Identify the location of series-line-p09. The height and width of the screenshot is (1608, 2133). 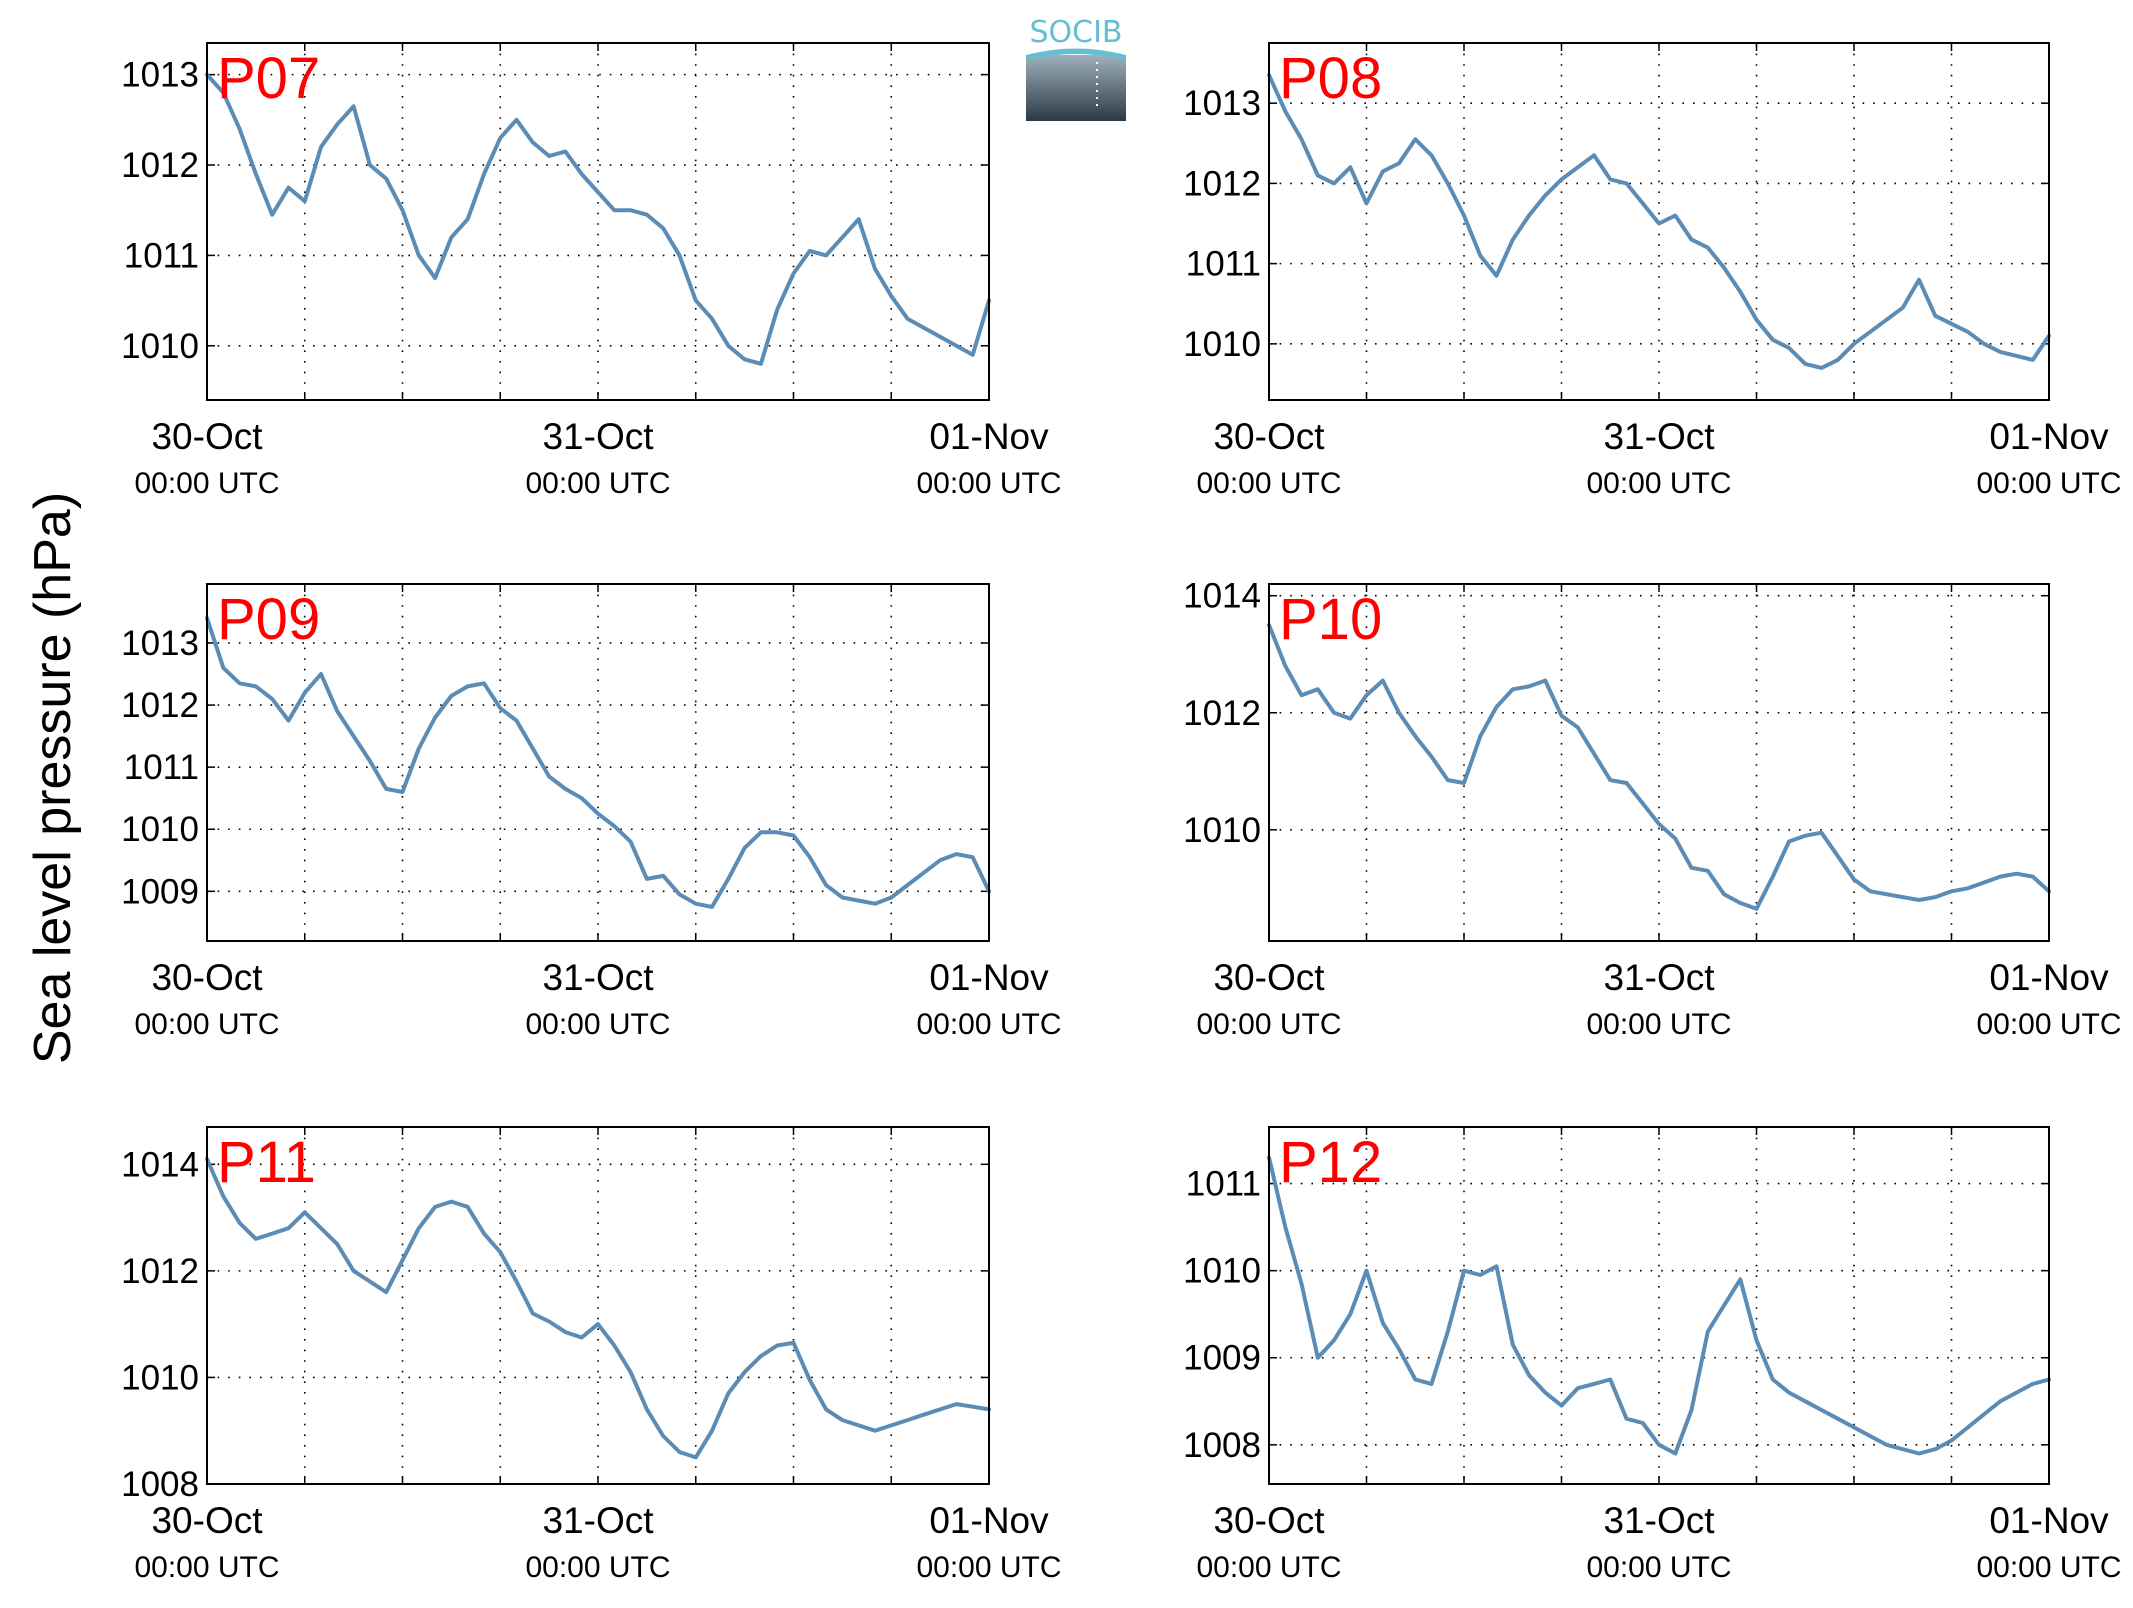
(598, 762).